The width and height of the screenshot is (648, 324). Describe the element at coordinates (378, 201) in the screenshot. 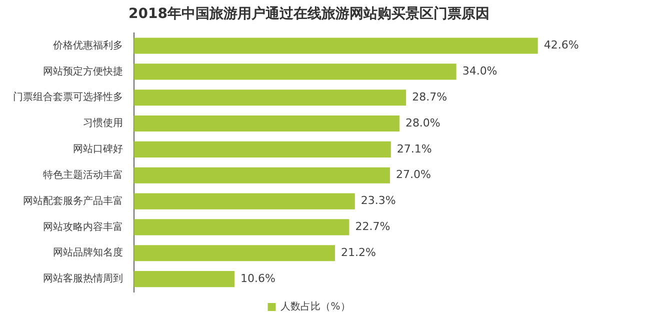

I see `data-label: 23.3%` at that location.